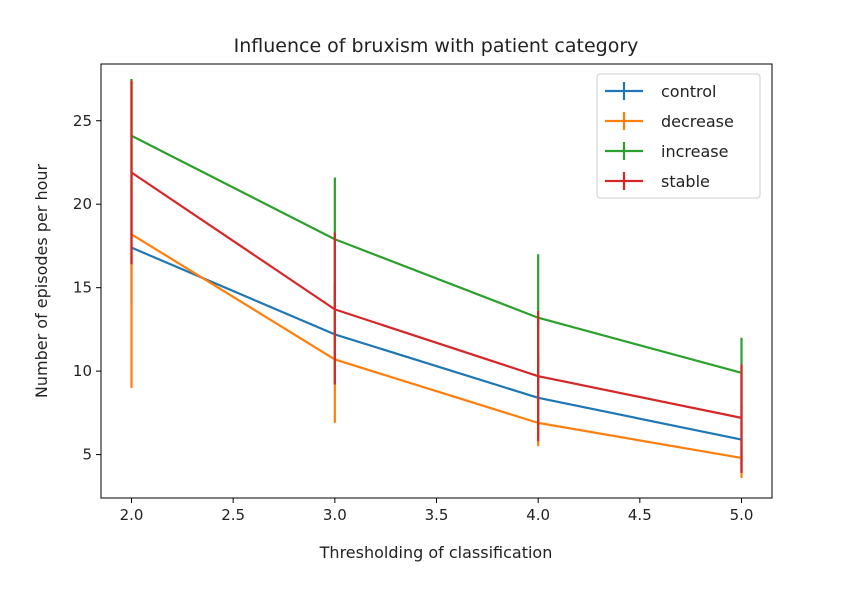 The height and width of the screenshot is (592, 846). Describe the element at coordinates (82, 204) in the screenshot. I see `y-tick-label: 20` at that location.